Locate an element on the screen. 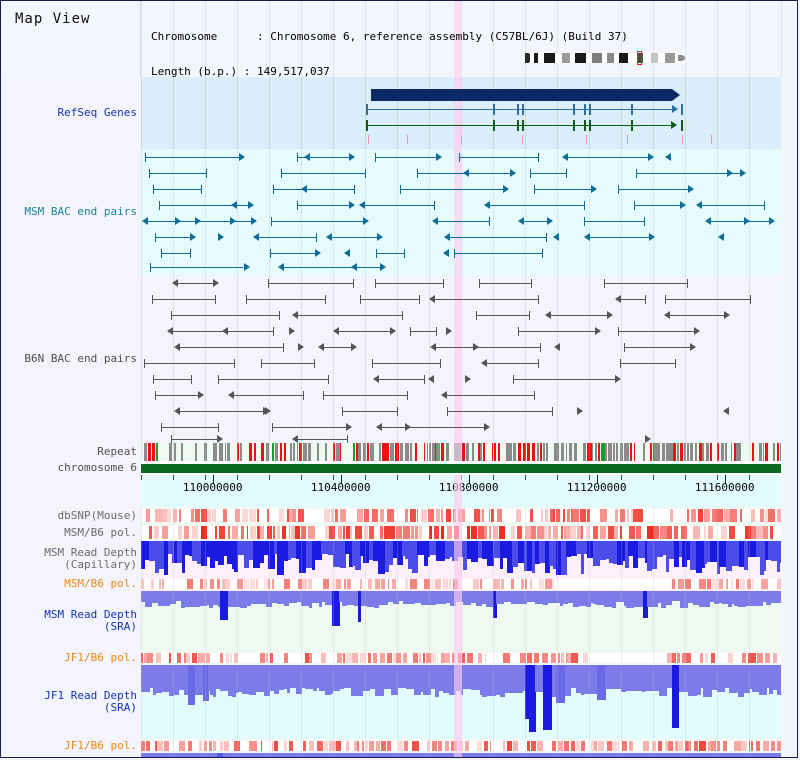  ideogram-position-marker is located at coordinates (640, 58).